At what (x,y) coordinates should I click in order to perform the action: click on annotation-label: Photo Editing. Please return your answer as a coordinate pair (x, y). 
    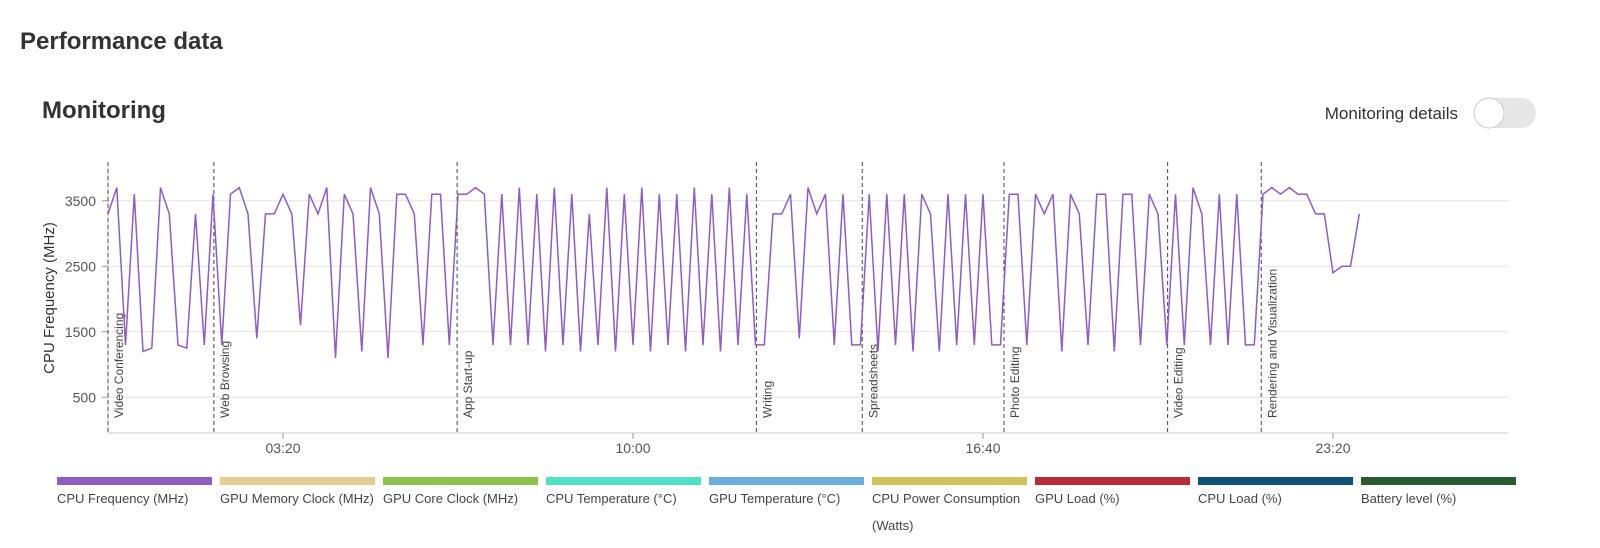
    Looking at the image, I should click on (1015, 382).